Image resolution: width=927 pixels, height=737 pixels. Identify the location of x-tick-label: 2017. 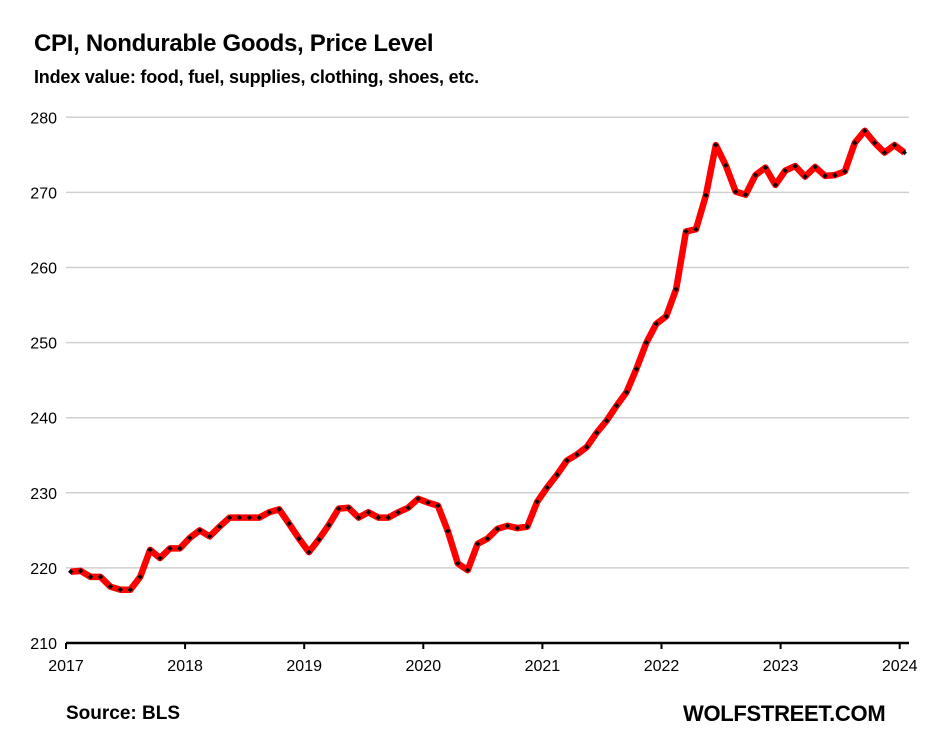
(66, 666).